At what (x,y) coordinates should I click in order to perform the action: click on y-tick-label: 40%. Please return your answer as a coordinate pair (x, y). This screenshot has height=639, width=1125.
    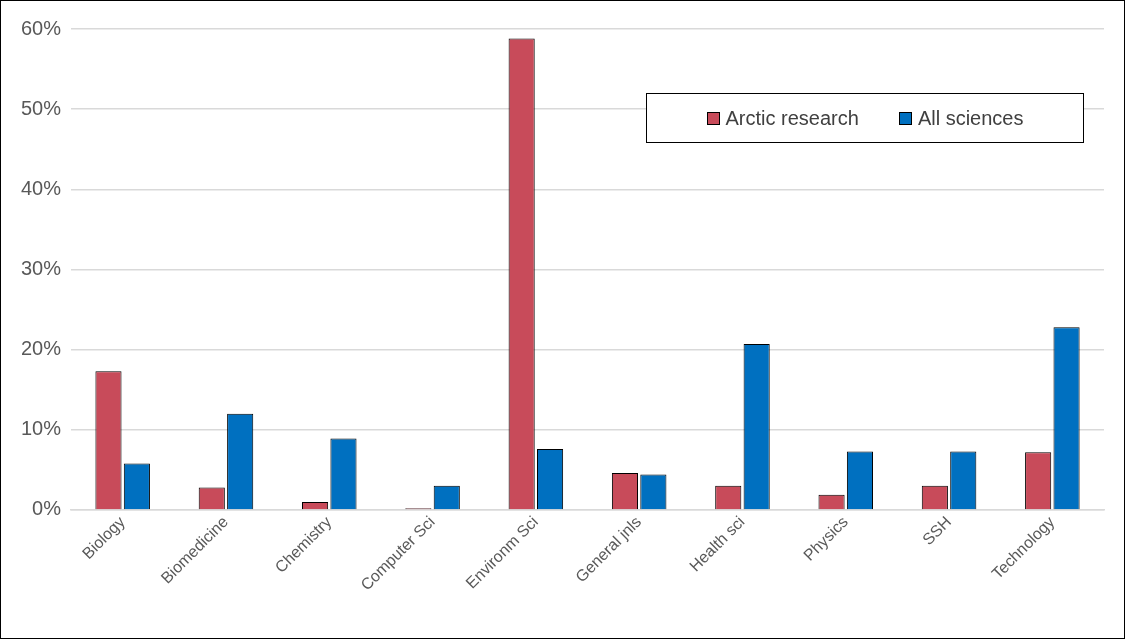
    Looking at the image, I should click on (41, 187).